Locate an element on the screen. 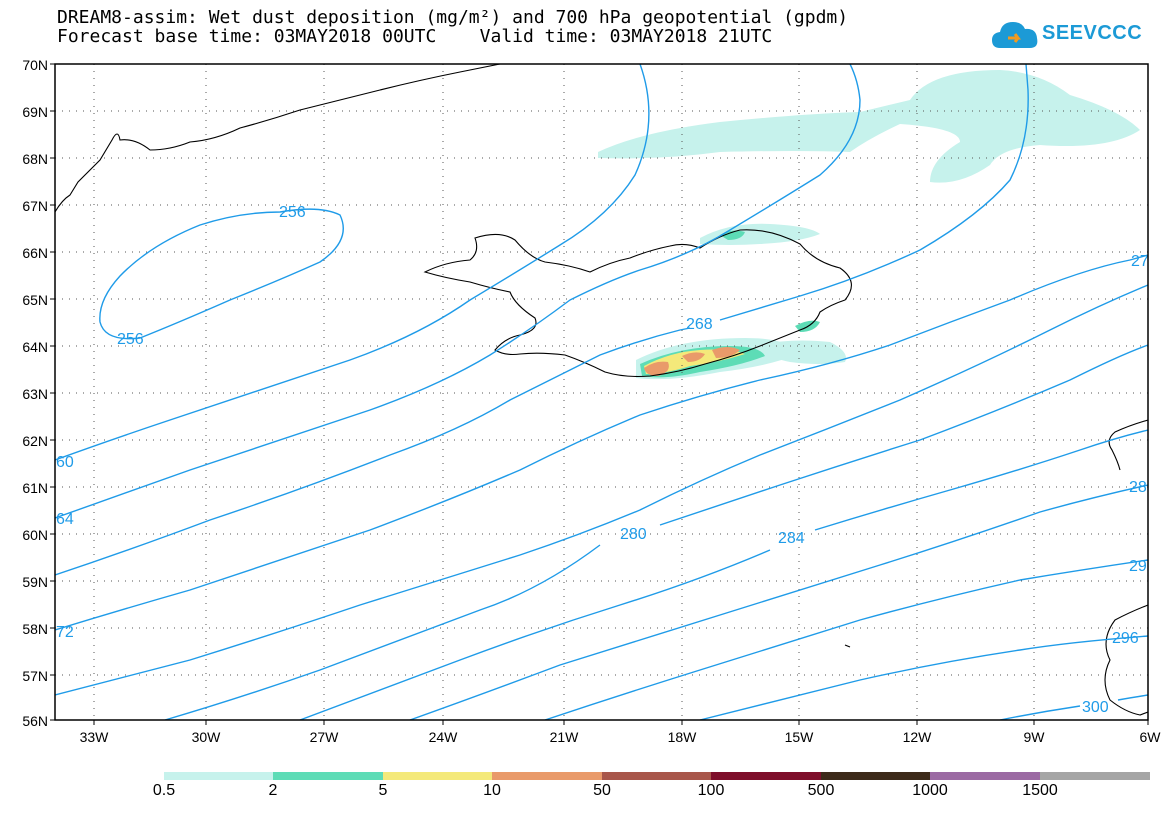  lon-tick-label: 21W is located at coordinates (565, 737).